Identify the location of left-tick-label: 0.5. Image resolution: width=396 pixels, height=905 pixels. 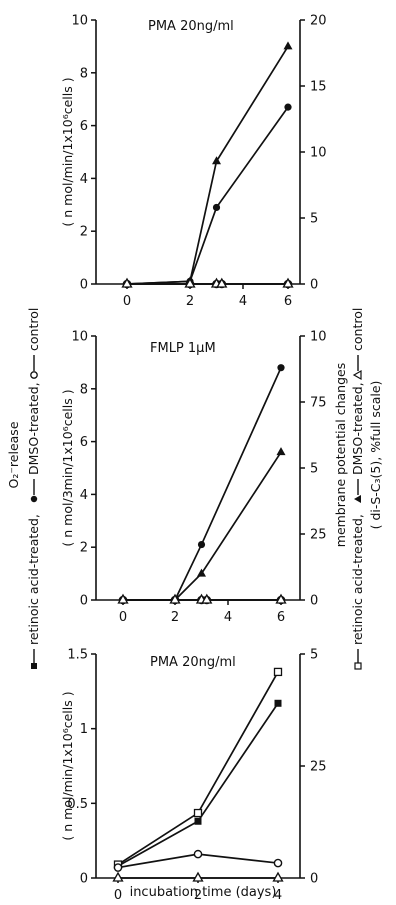
(77, 804).